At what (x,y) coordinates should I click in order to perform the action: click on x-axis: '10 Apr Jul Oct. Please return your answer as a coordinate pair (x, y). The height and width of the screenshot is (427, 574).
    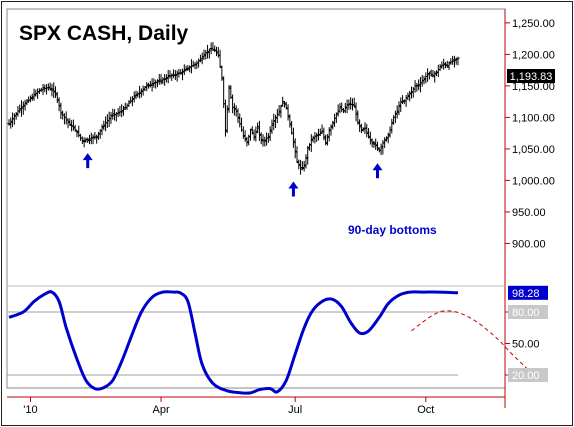
    Looking at the image, I should click on (256, 406).